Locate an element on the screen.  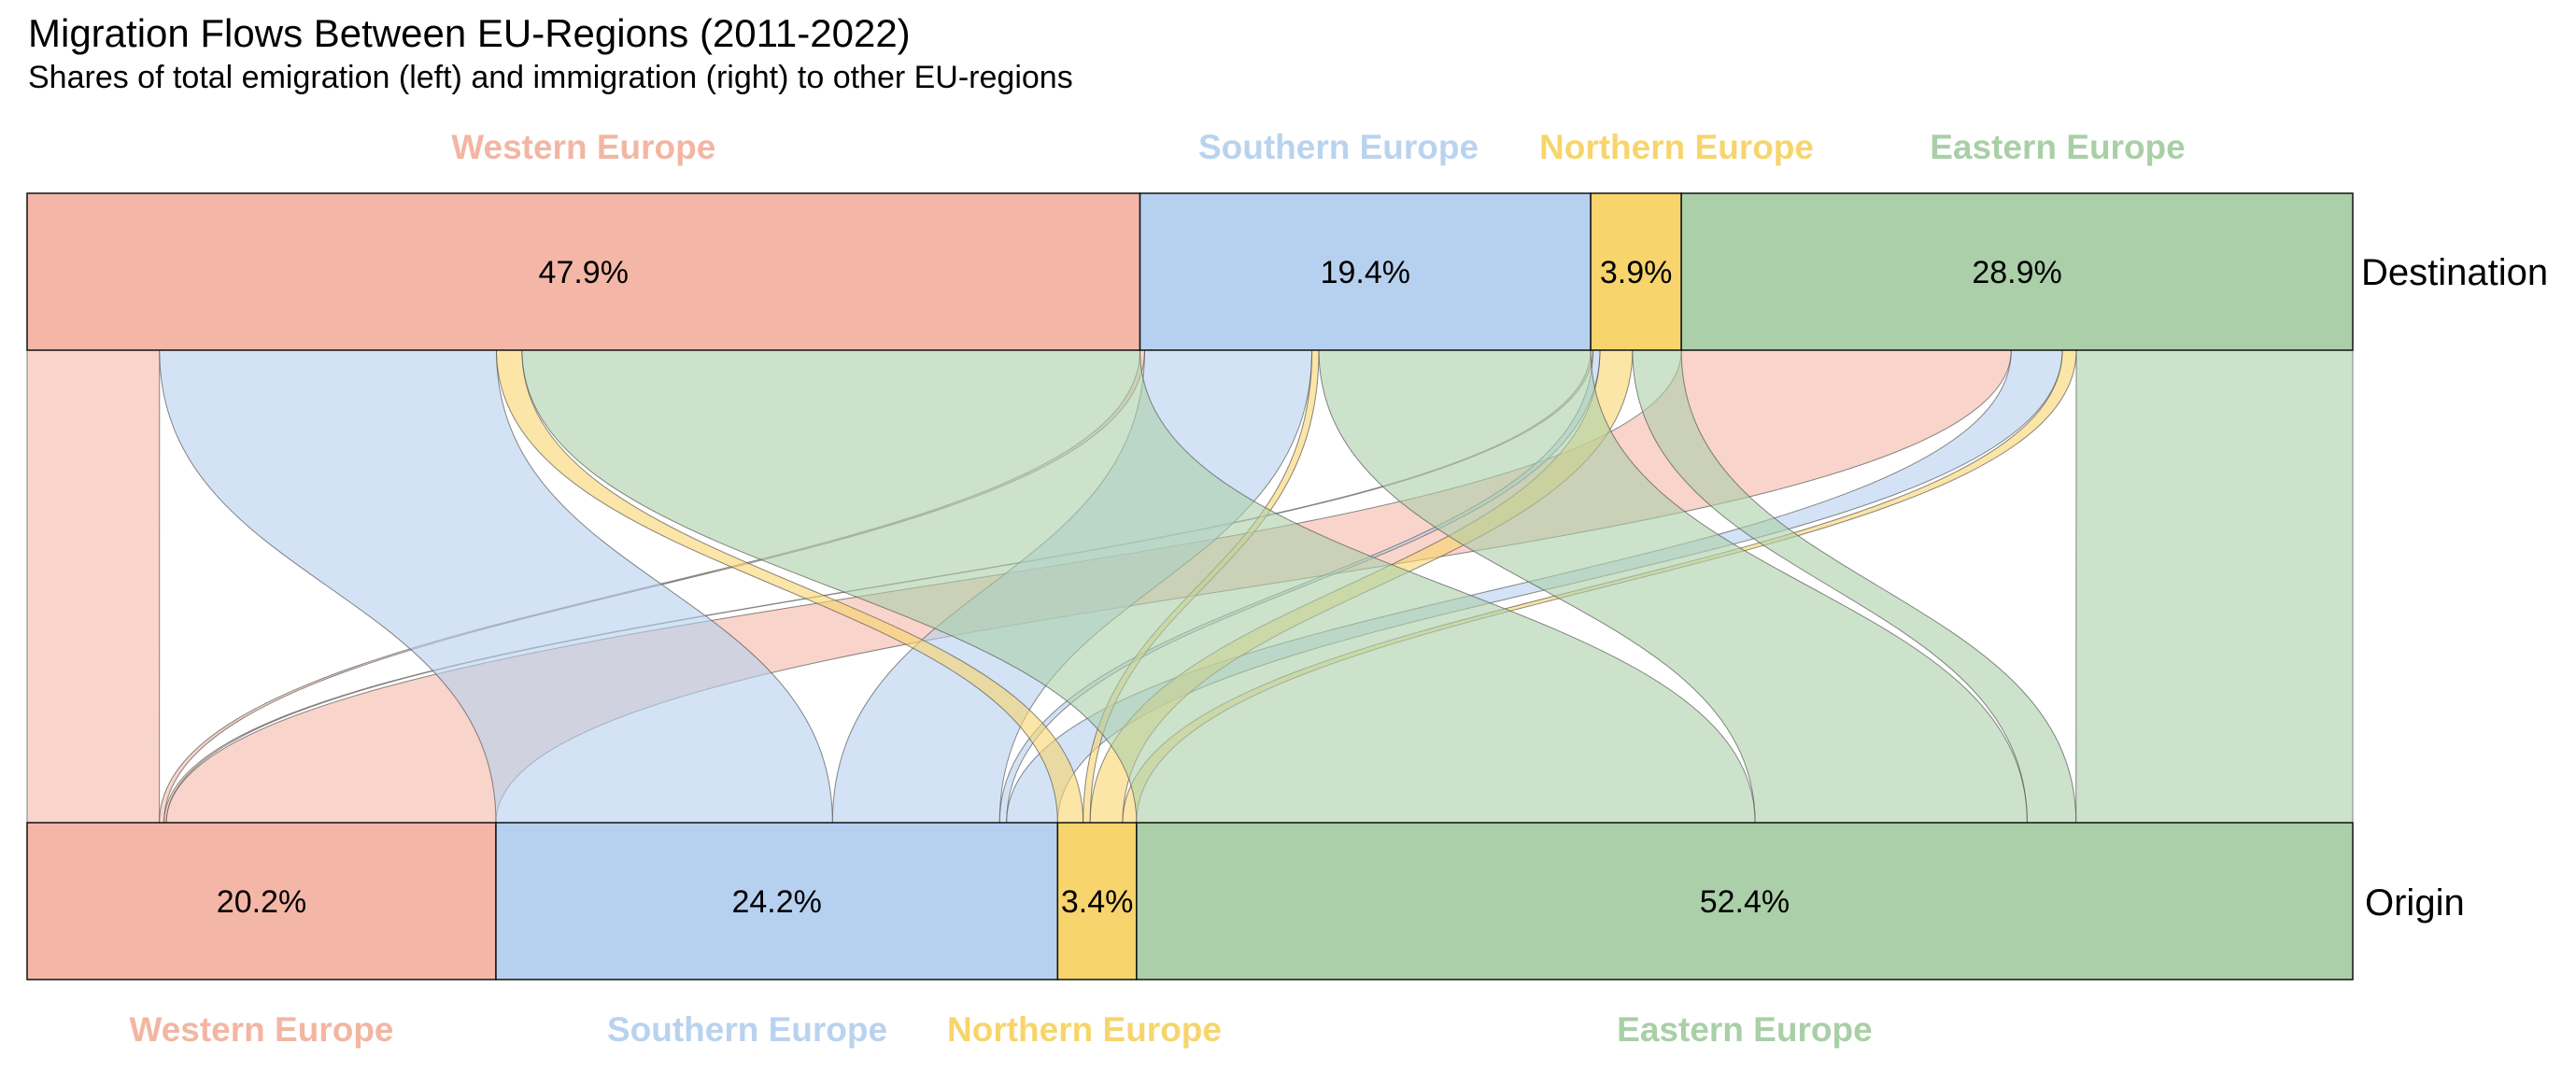
origin-share-label-southern-europe: 24.2% is located at coordinates (776, 902).